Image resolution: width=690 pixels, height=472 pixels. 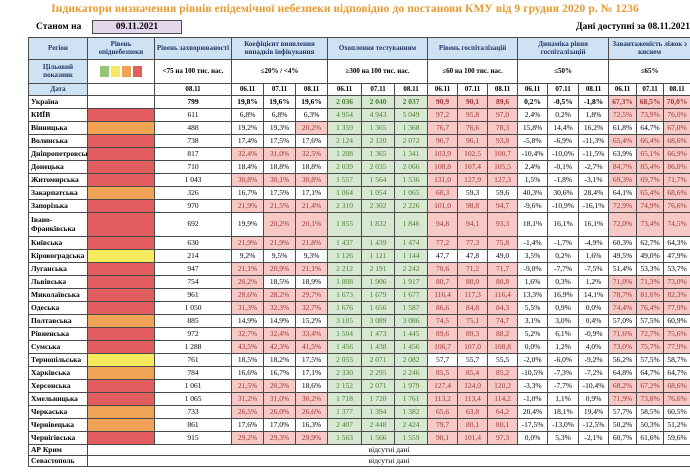 I want to click on hospitalization-cell: 97,0, so click(x=503, y=115).